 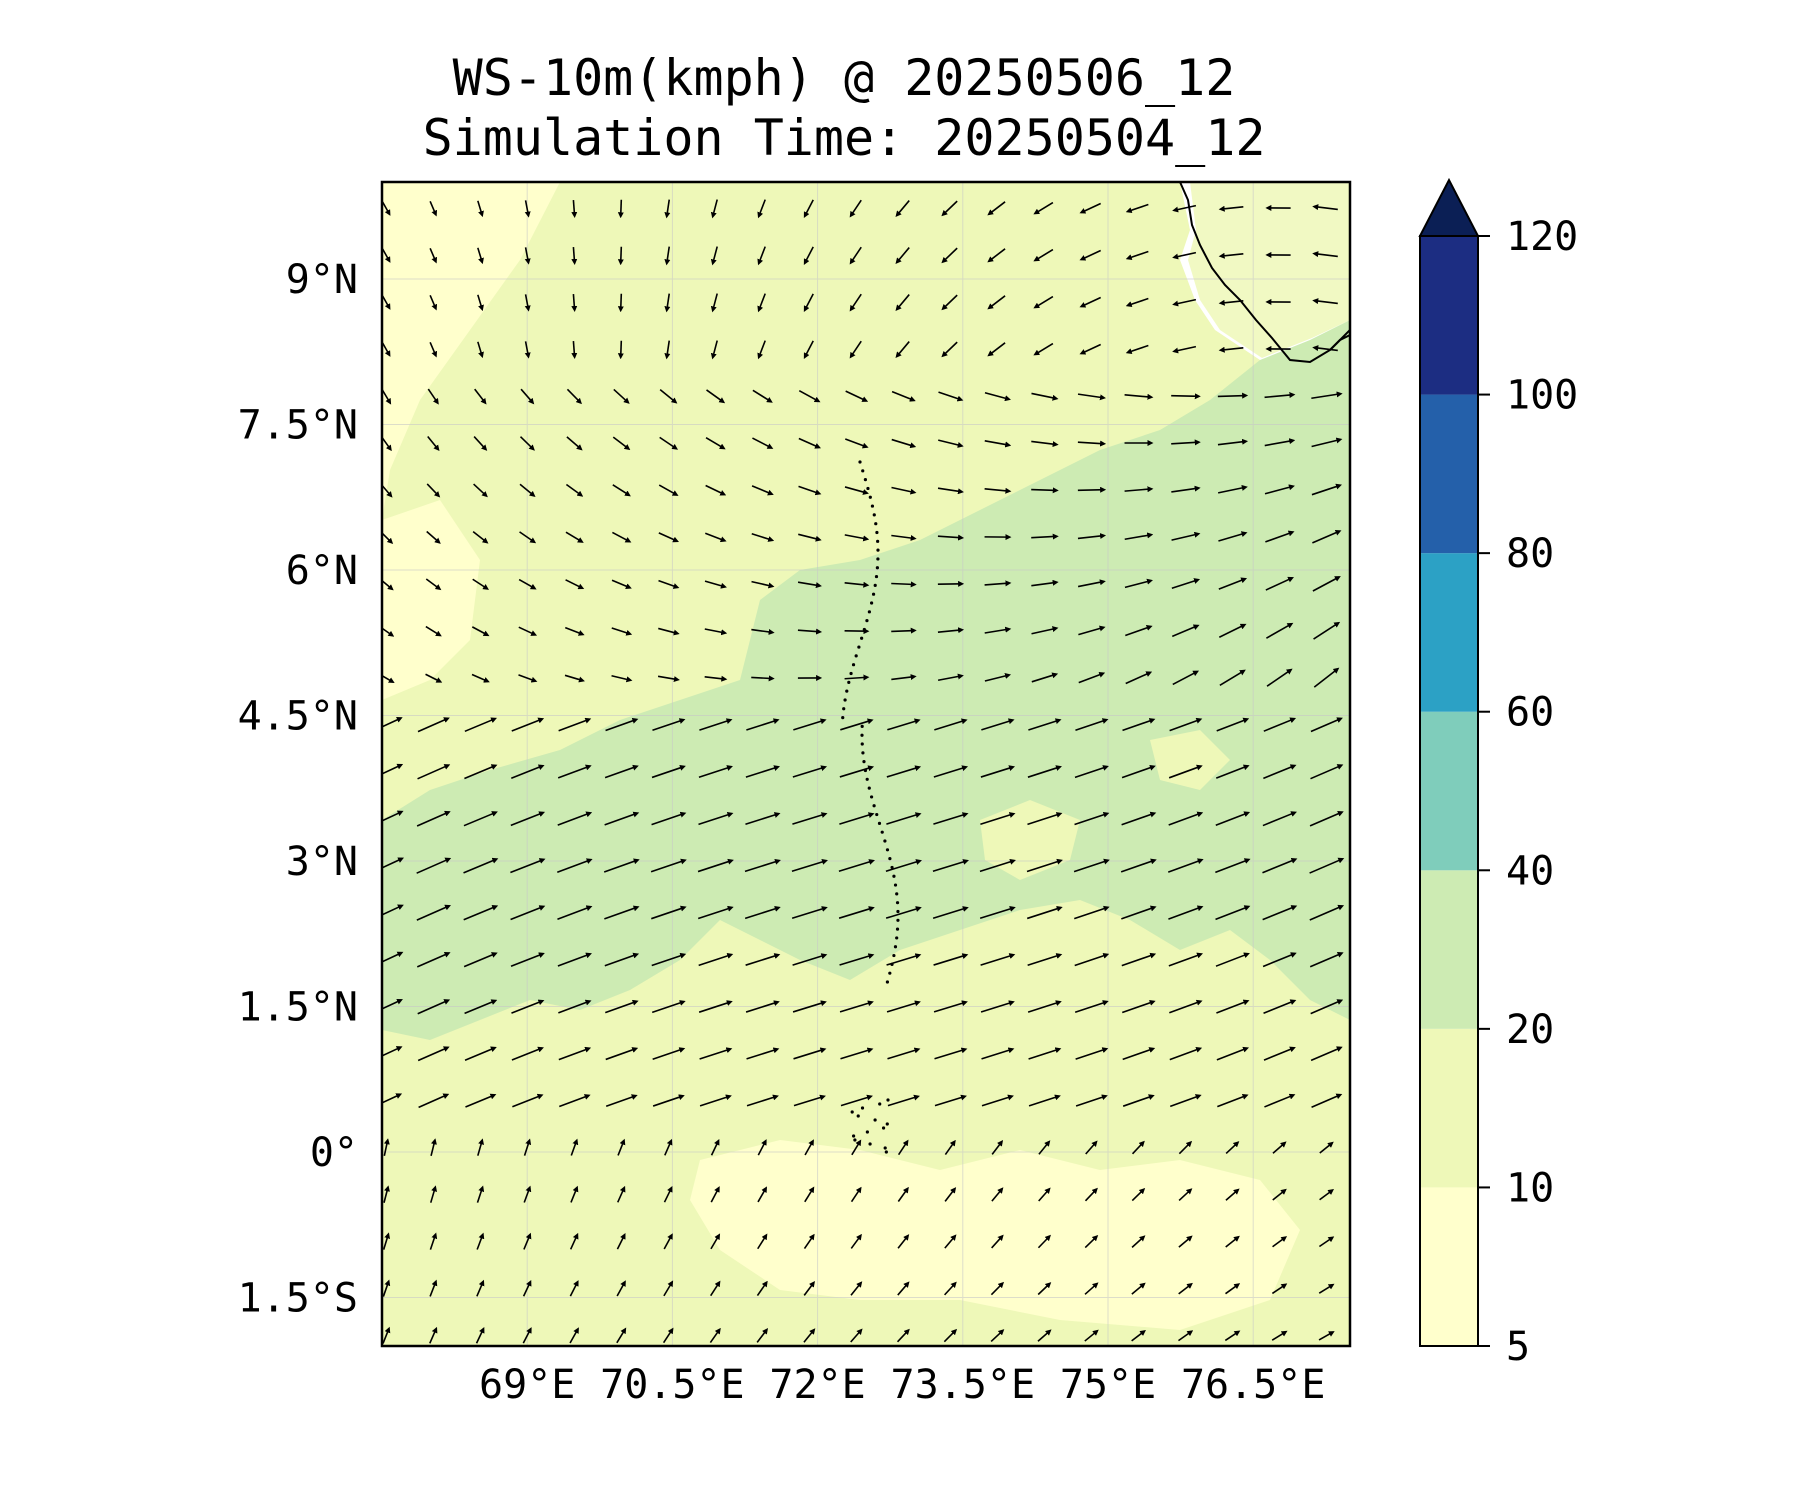 What do you see at coordinates (902, 1385) in the screenshot?
I see `longitude-axis: 69°E 70.5°E 72°E 73.5°E 75°E 76.5°E` at bounding box center [902, 1385].